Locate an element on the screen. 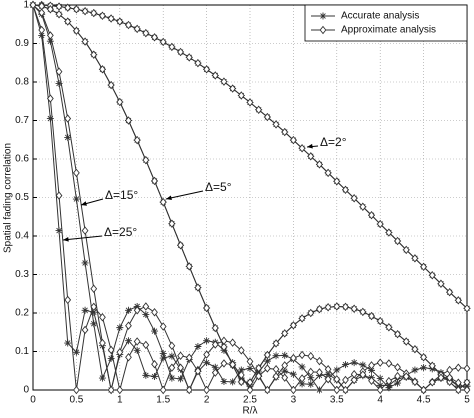 This screenshot has width=474, height=418. y-tick-label: 1 is located at coordinates (26, 5).